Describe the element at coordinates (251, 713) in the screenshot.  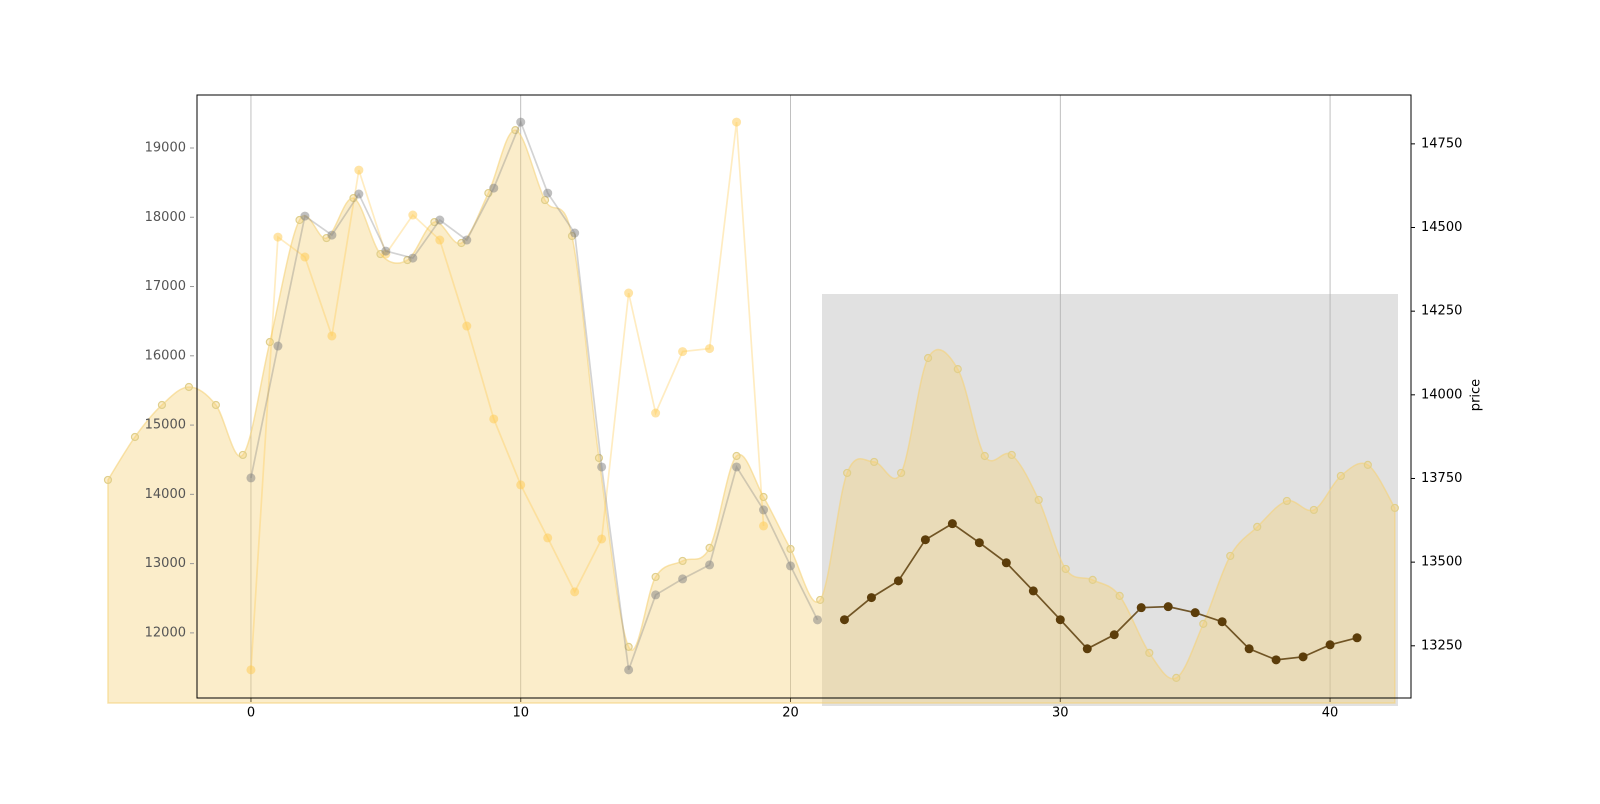
I see `x-tick-label: 0` at that location.